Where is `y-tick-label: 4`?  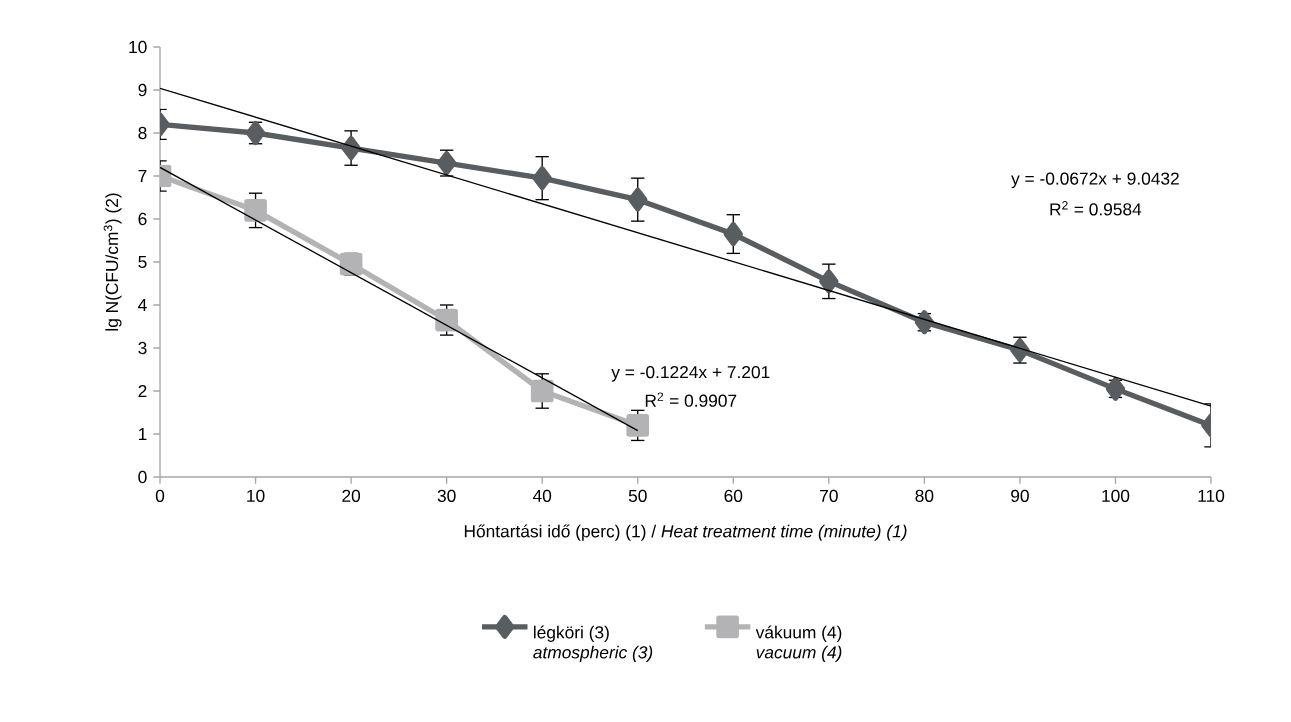 y-tick-label: 4 is located at coordinates (142, 305).